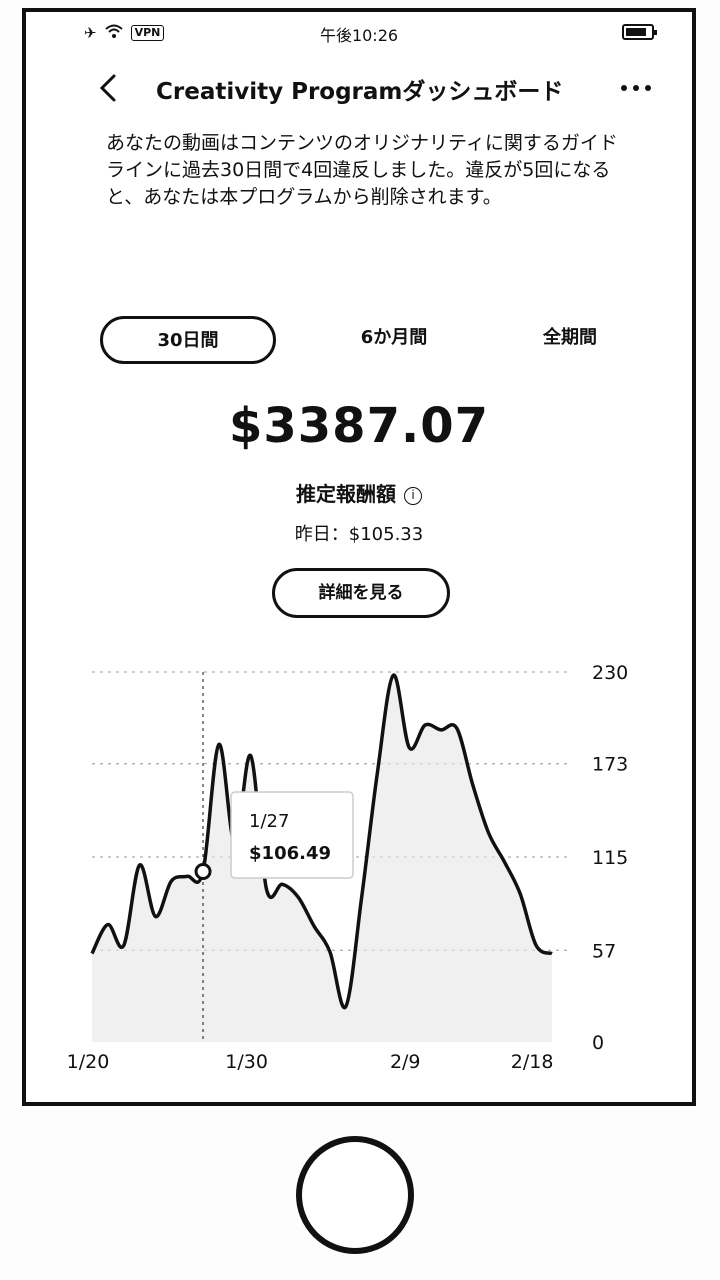 This screenshot has height=1280, width=720. I want to click on x-tick-label: 2/9, so click(405, 1061).